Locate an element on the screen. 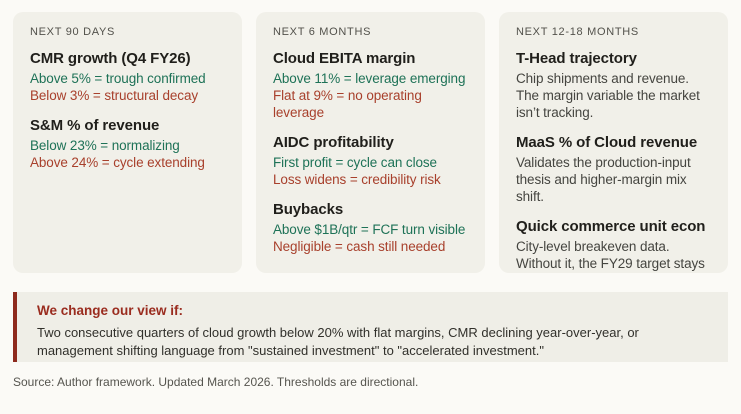  metric-title: Quick commerce unit econ is located at coordinates (611, 226).